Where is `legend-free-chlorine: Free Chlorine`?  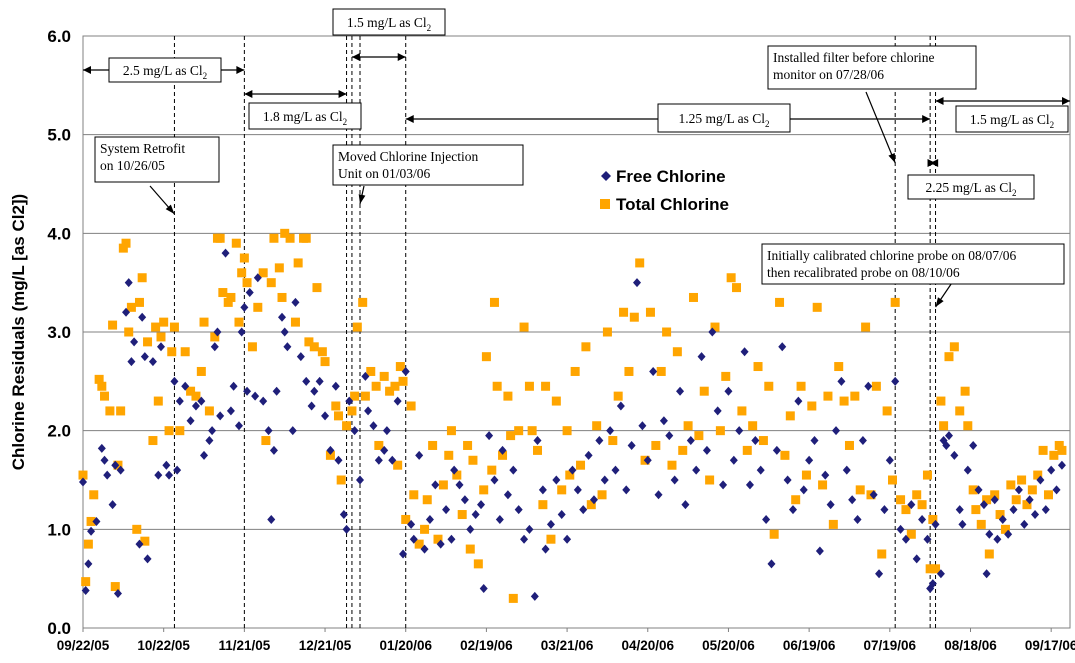 legend-free-chlorine: Free Chlorine is located at coordinates (671, 176).